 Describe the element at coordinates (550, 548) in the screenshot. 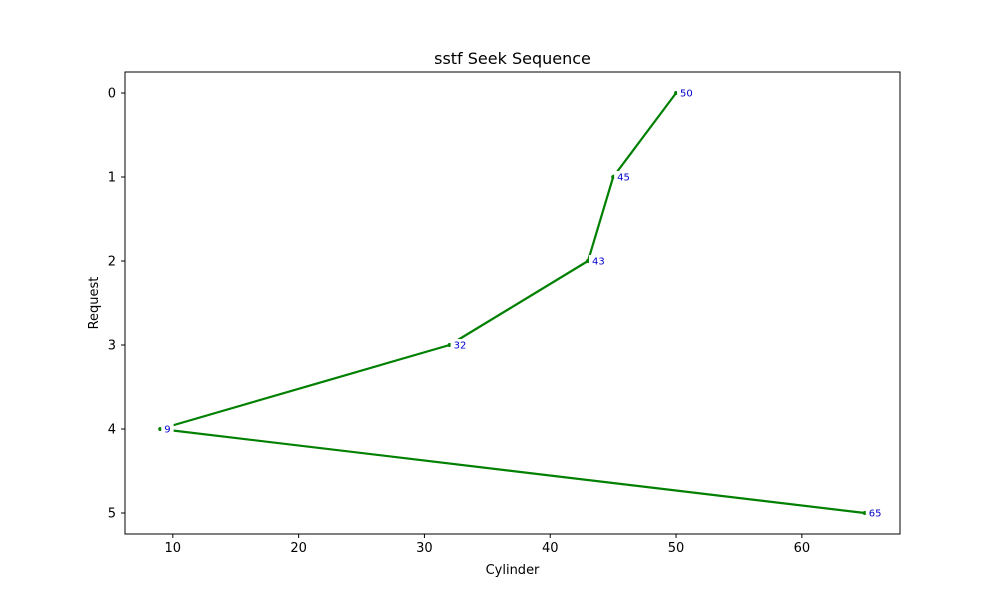

I see `x-tick-label: 40` at that location.